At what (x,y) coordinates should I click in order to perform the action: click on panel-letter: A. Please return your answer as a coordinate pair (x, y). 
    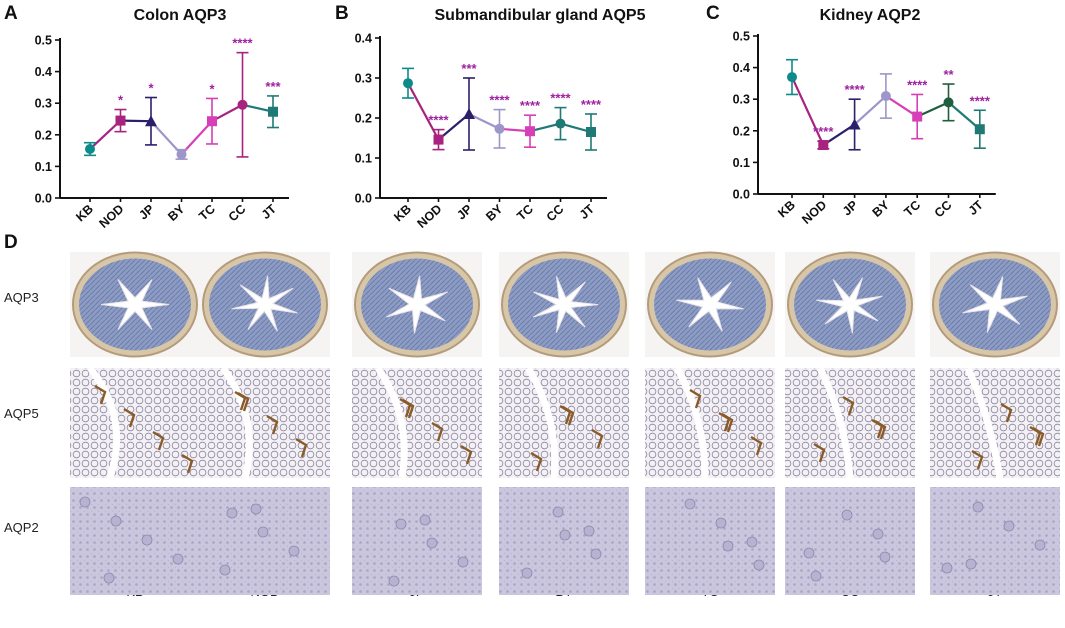
    Looking at the image, I should click on (11, 13).